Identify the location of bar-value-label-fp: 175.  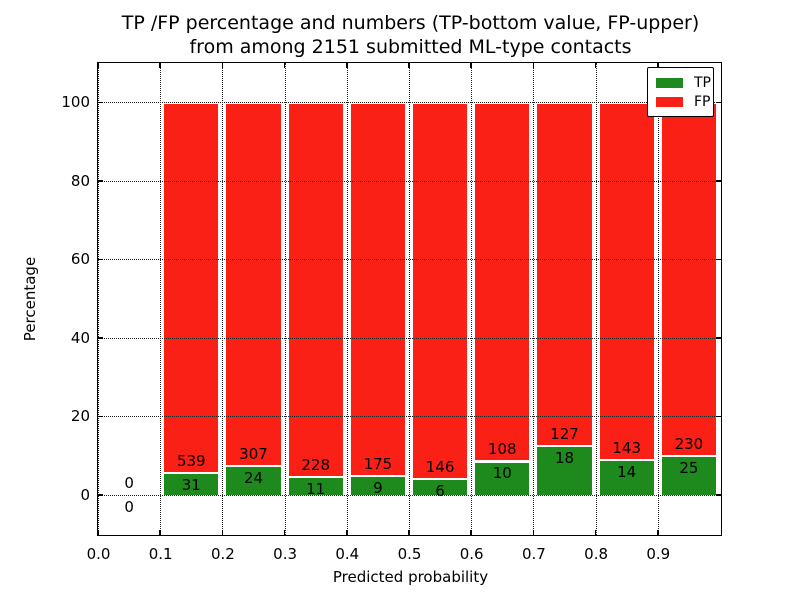
(378, 463).